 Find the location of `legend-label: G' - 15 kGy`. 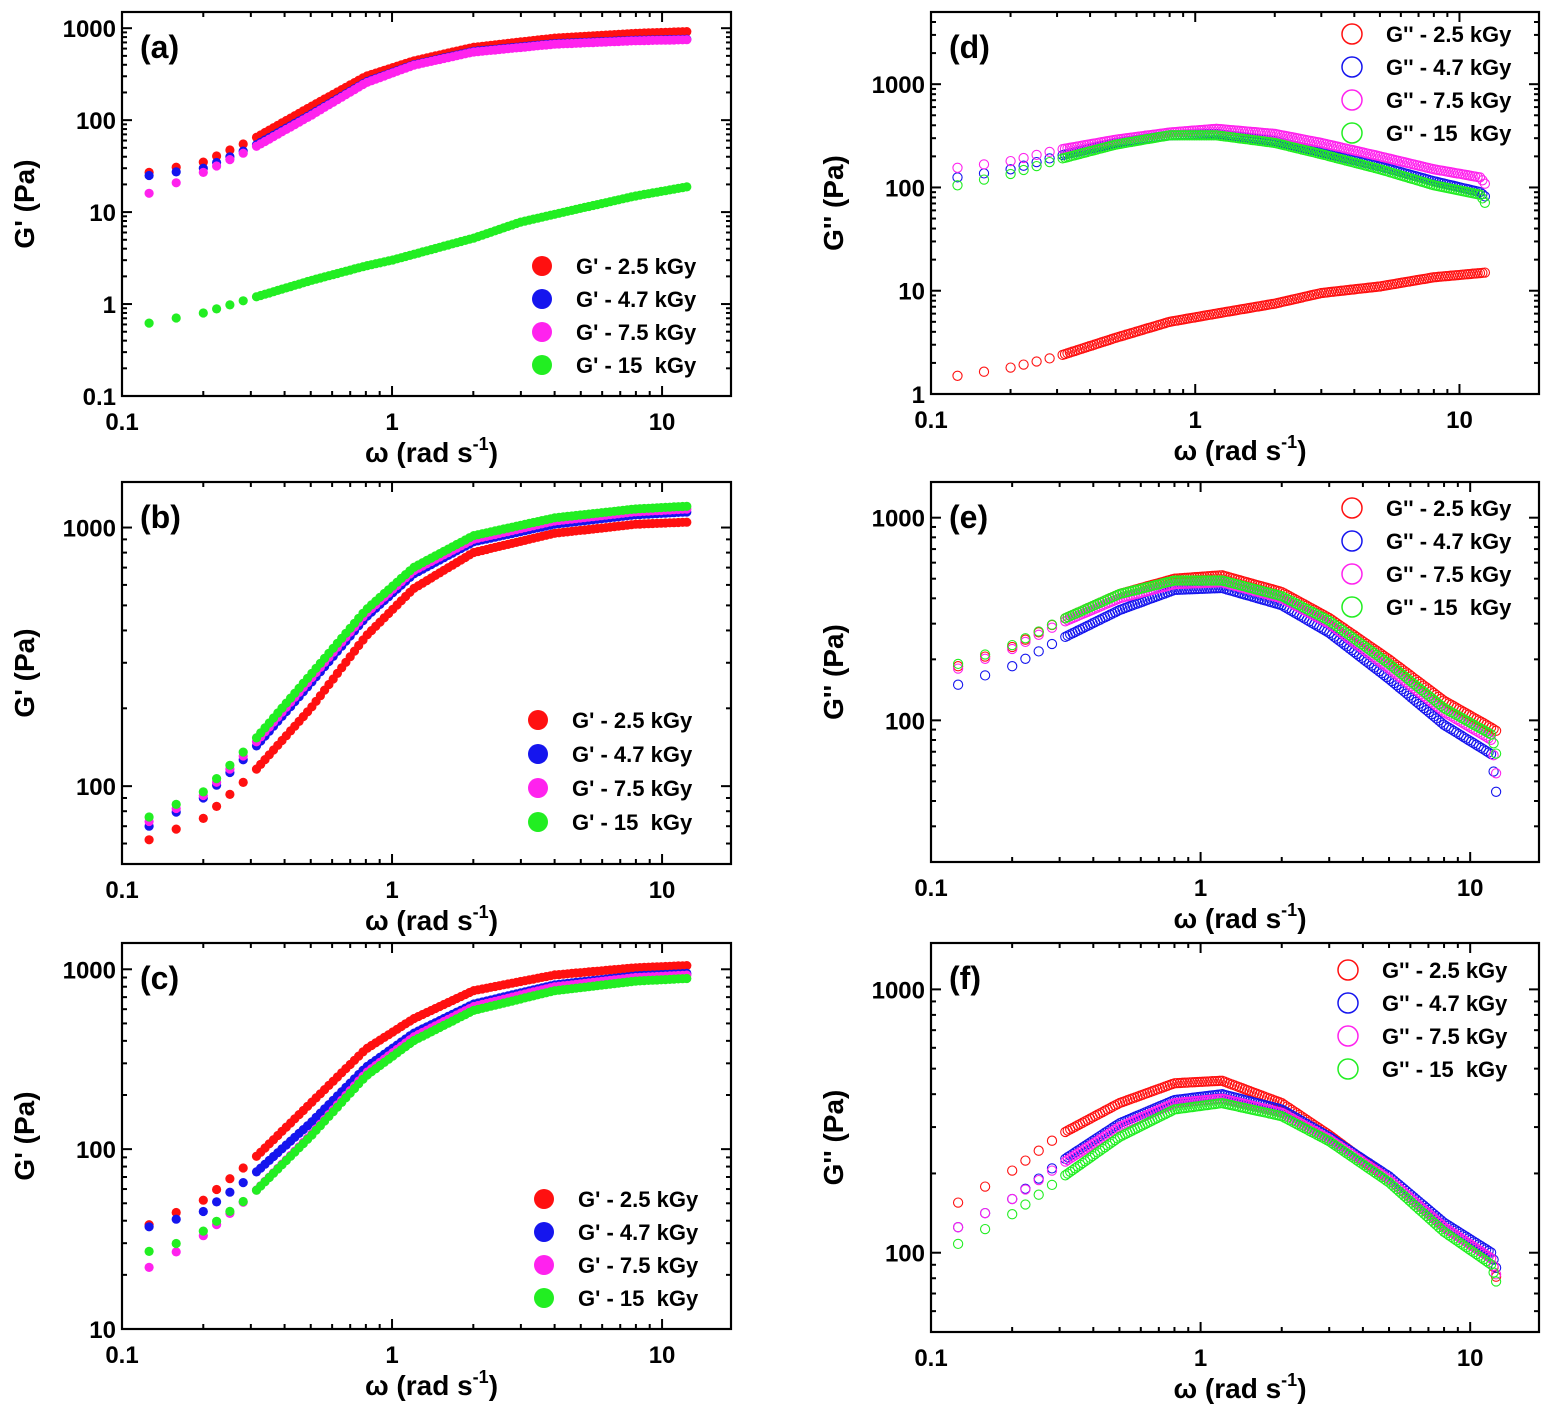

legend-label: G' - 15 kGy is located at coordinates (632, 822).